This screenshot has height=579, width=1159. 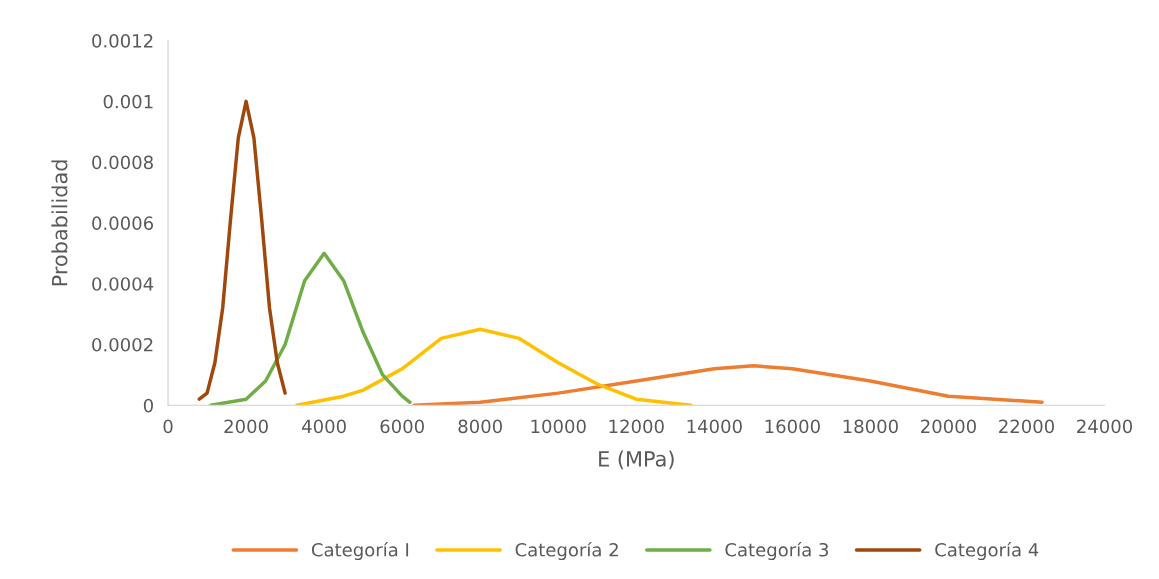 I want to click on x-tick-label: 6000, so click(x=402, y=426).